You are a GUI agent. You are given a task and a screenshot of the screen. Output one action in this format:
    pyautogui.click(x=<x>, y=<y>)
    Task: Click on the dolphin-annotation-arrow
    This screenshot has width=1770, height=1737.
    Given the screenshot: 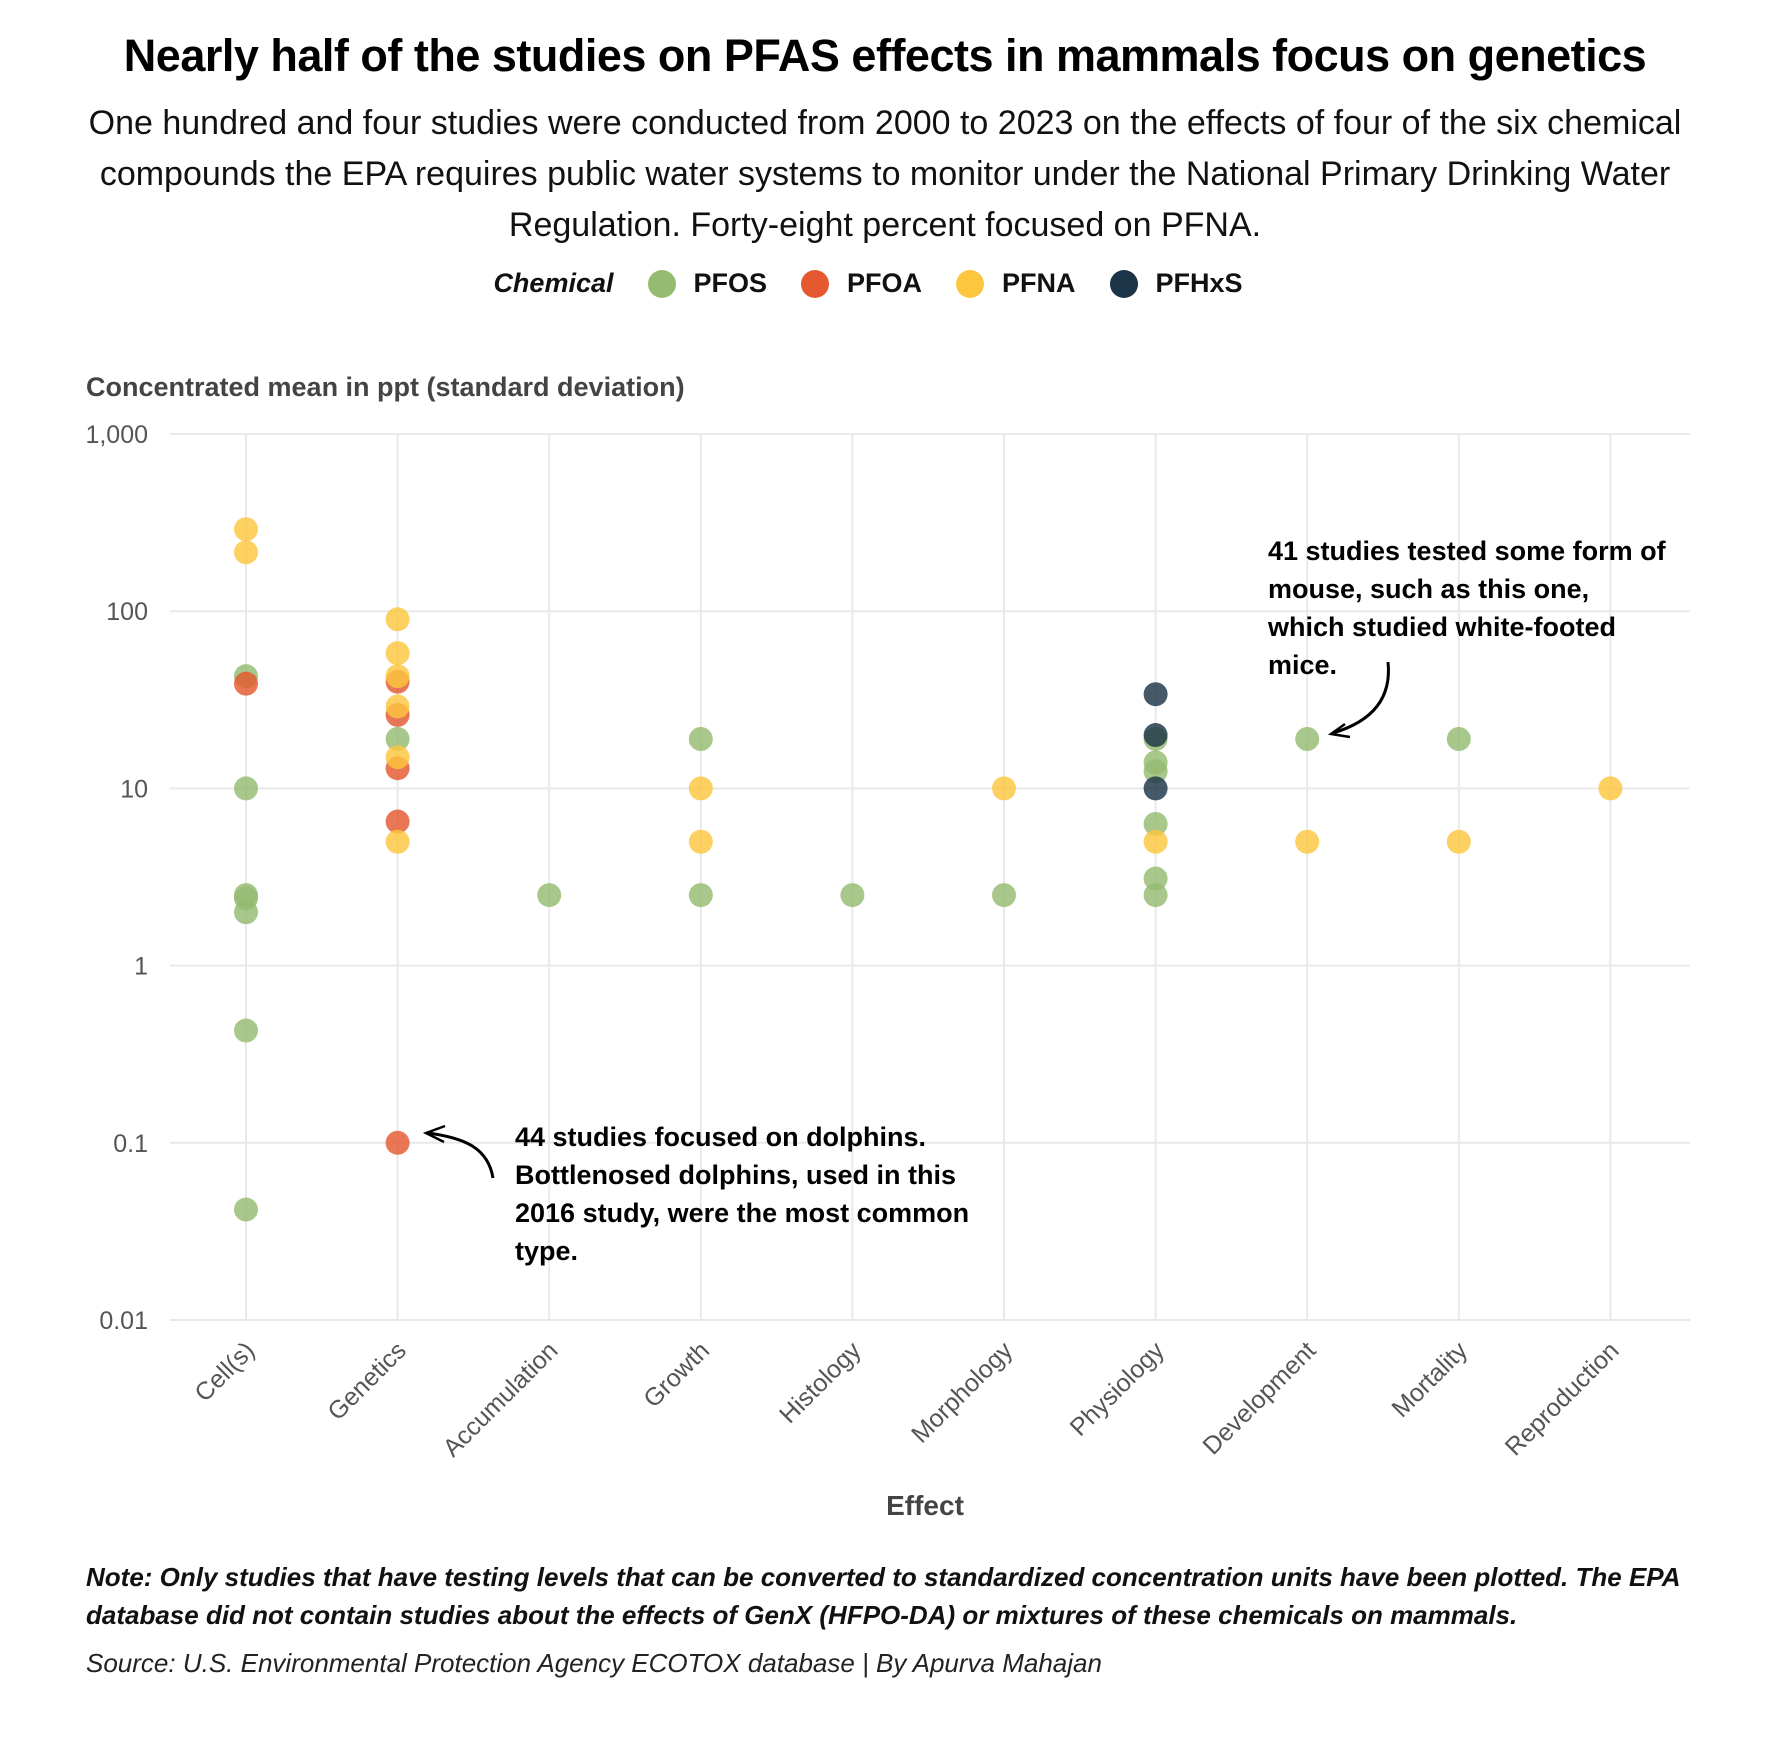 What is the action you would take?
    pyautogui.click(x=461, y=1155)
    